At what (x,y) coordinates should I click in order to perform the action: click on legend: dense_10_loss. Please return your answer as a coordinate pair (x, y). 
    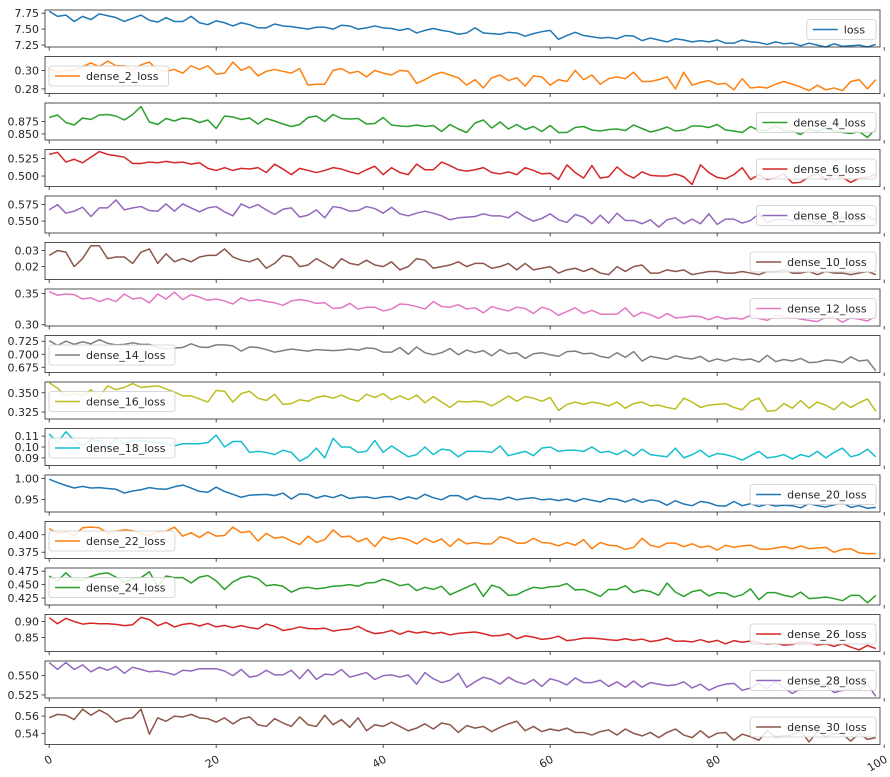
    Looking at the image, I should click on (813, 262).